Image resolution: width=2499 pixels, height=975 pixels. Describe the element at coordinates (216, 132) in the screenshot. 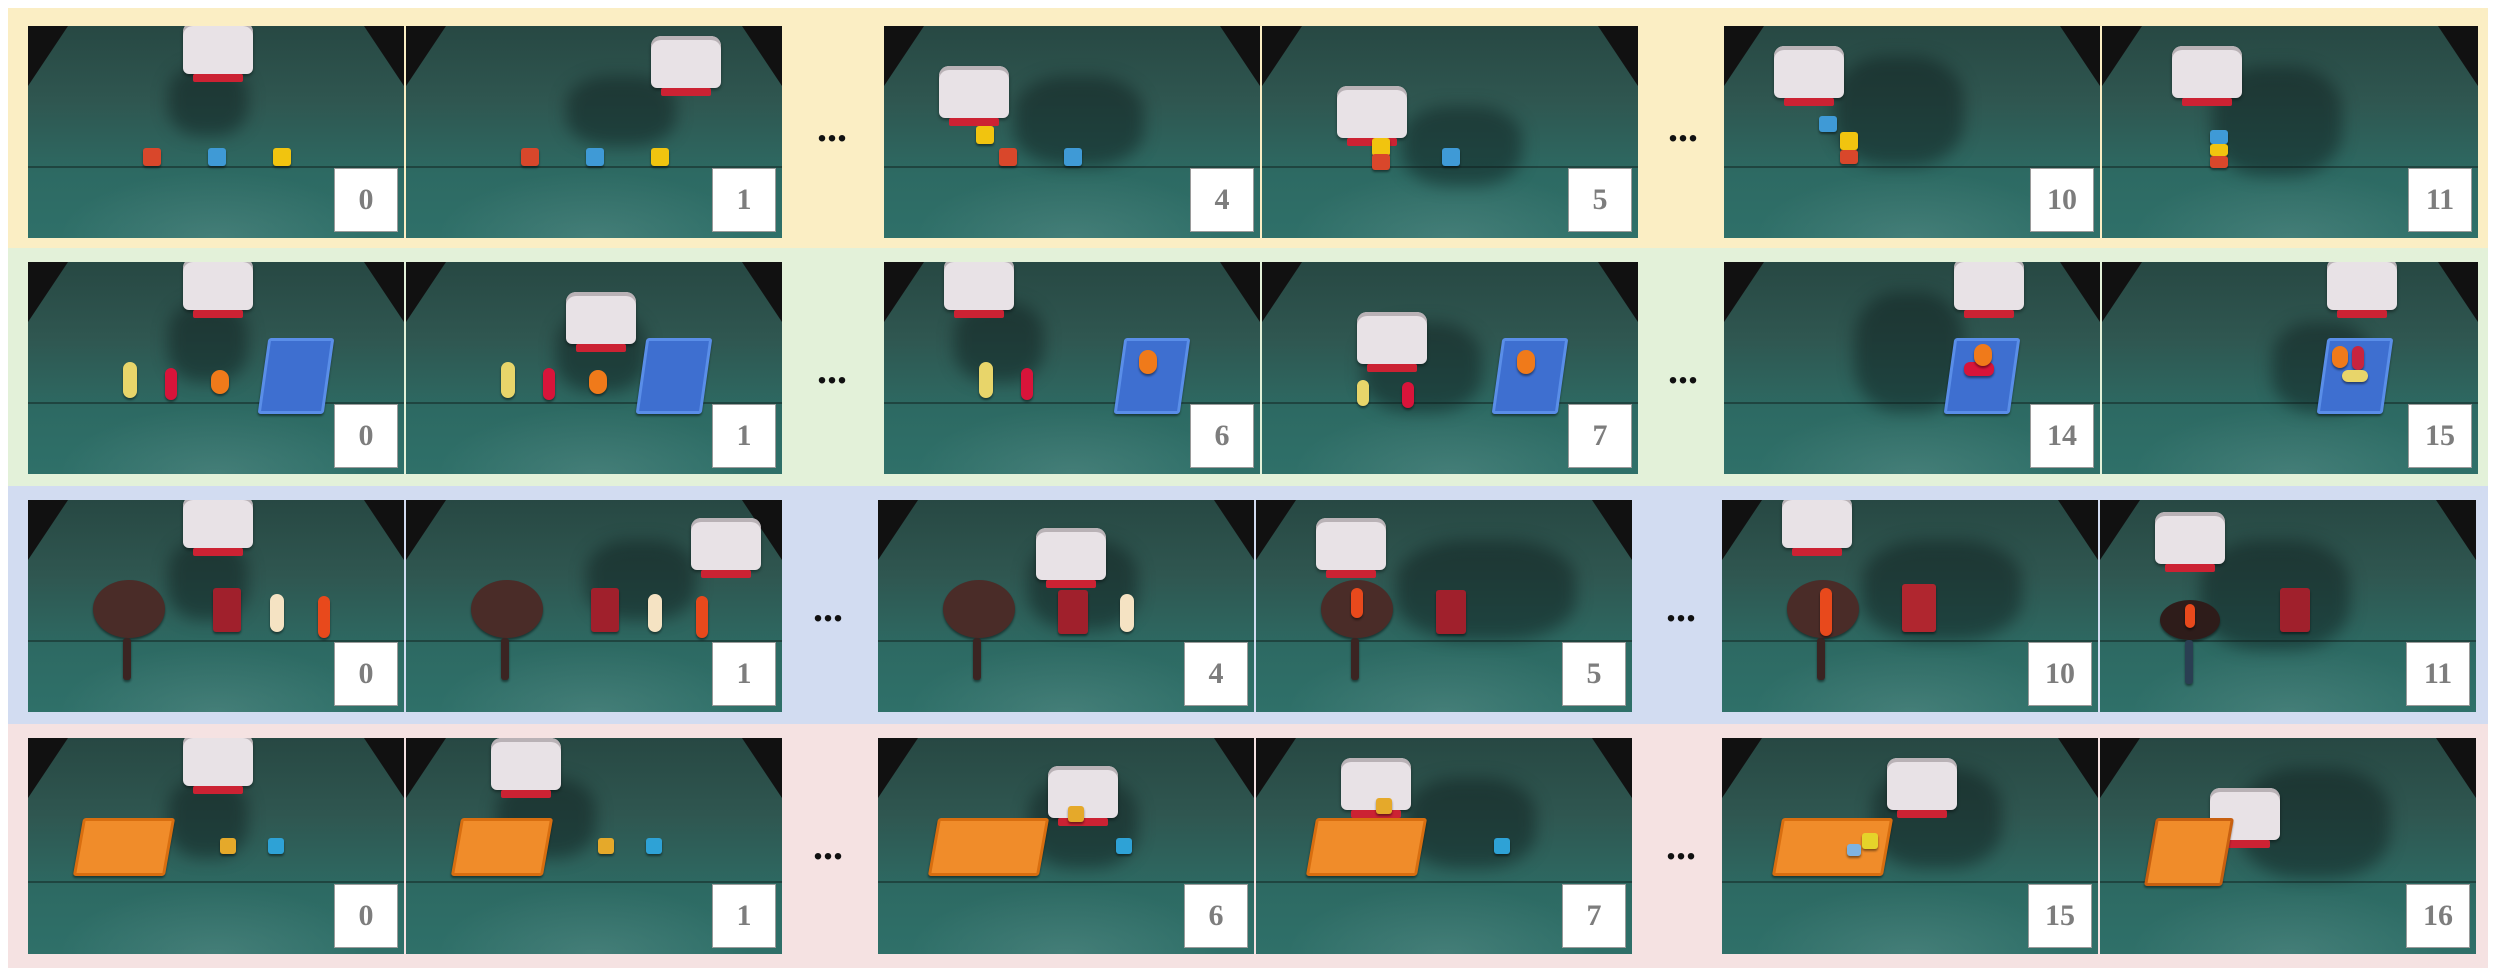

I see `row-1-frame-0: 0` at that location.